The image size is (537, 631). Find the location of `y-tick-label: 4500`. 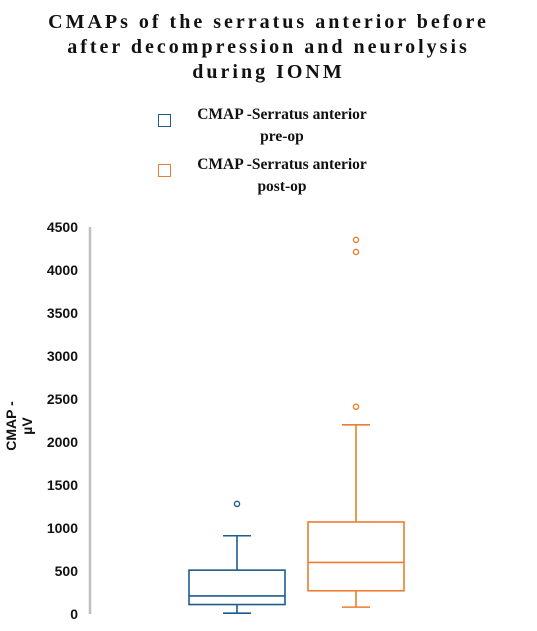

y-tick-label: 4500 is located at coordinates (62, 227).